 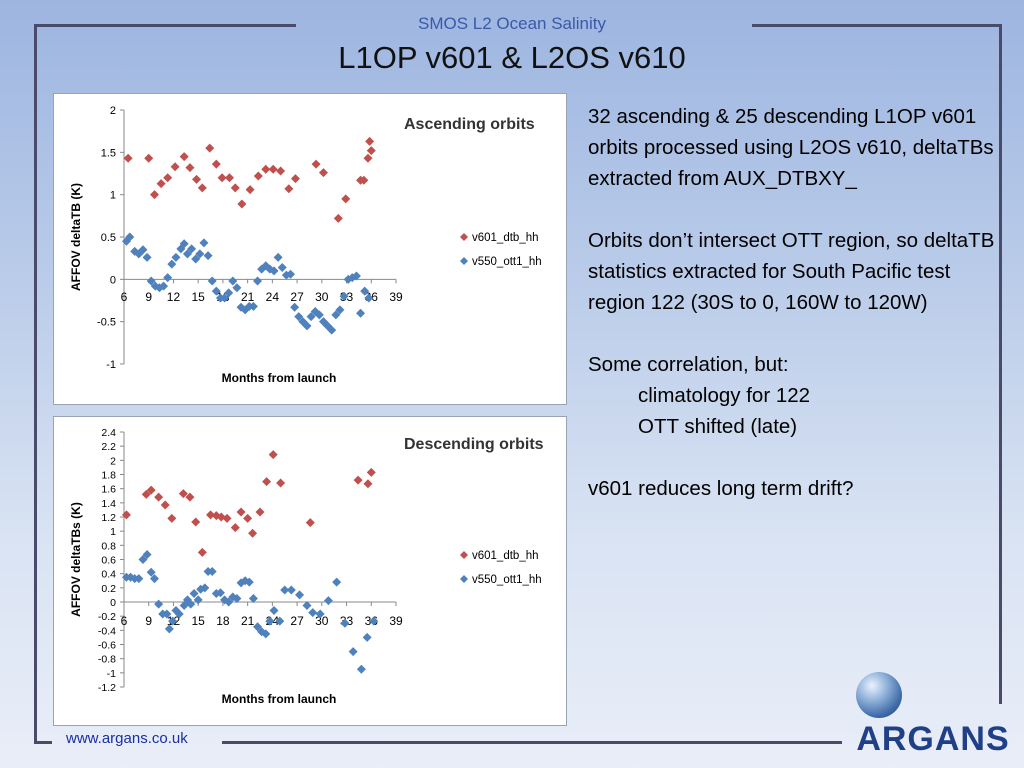 What do you see at coordinates (108, 546) in the screenshot?
I see `y-tick-label: 0.8` at bounding box center [108, 546].